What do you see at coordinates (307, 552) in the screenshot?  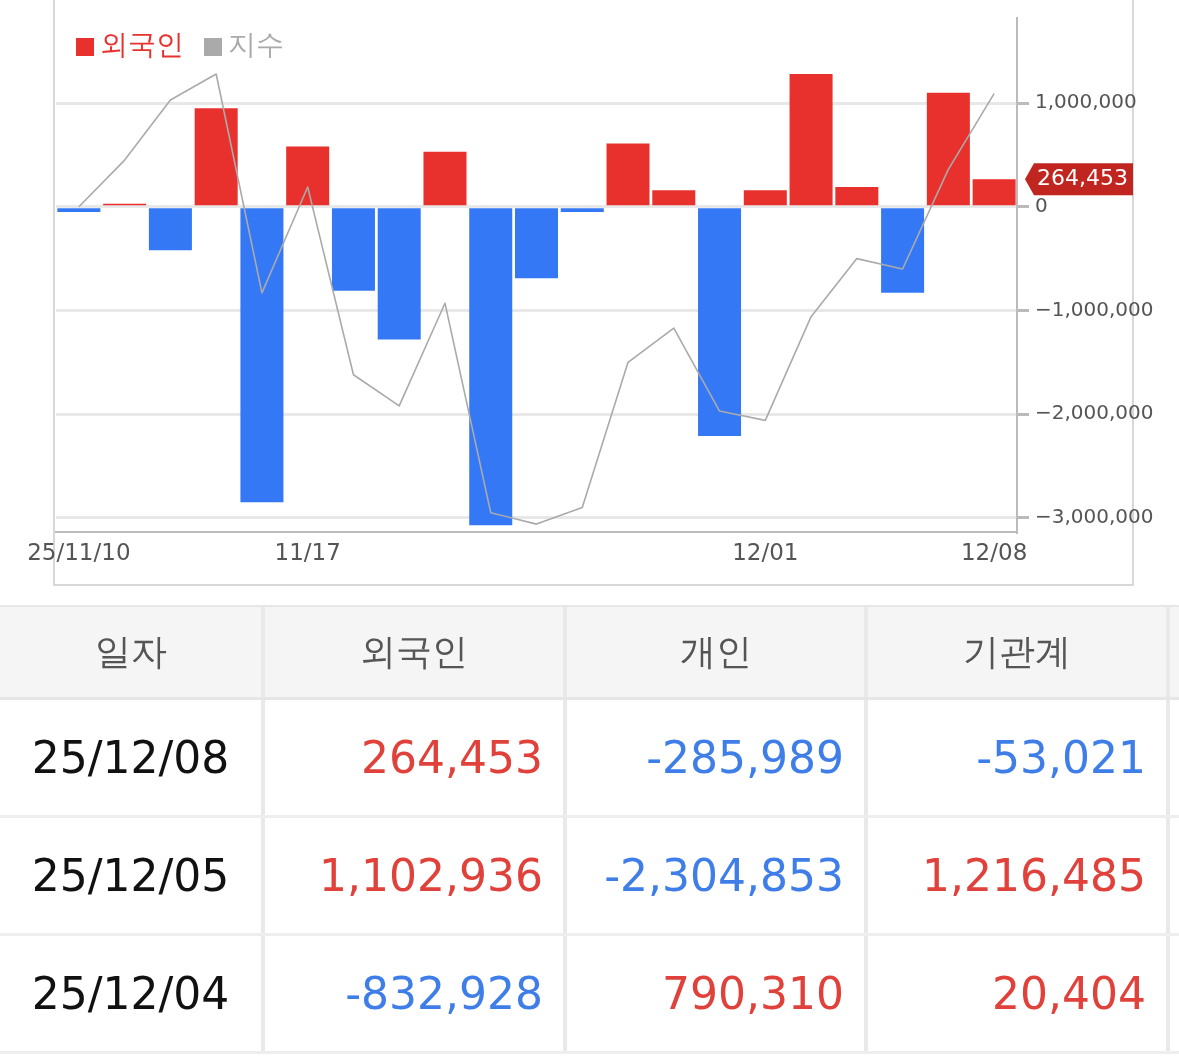 I see `x-tick-label: 11/17` at bounding box center [307, 552].